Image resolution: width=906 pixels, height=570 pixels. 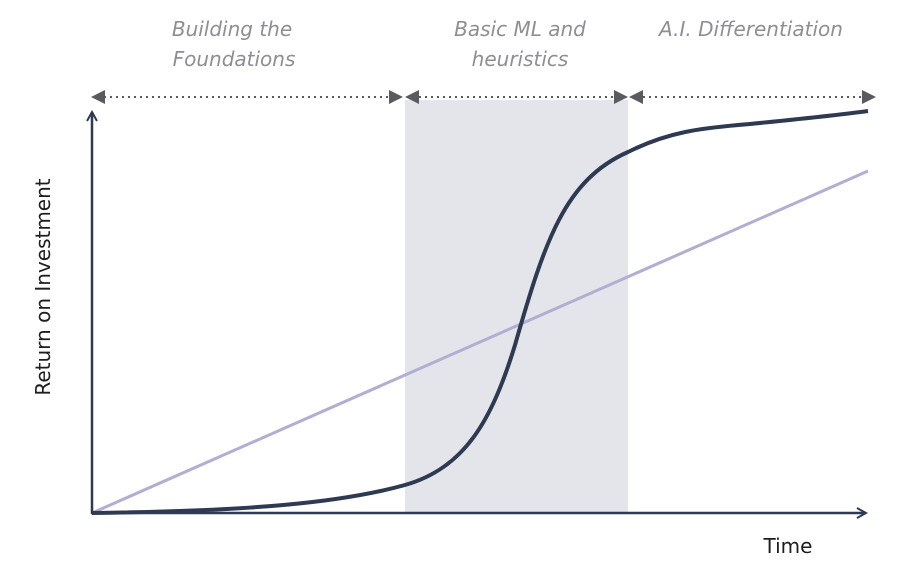 What do you see at coordinates (750, 29) in the screenshot?
I see `phase-label-ai-differentiation: A.I. Differentiation` at bounding box center [750, 29].